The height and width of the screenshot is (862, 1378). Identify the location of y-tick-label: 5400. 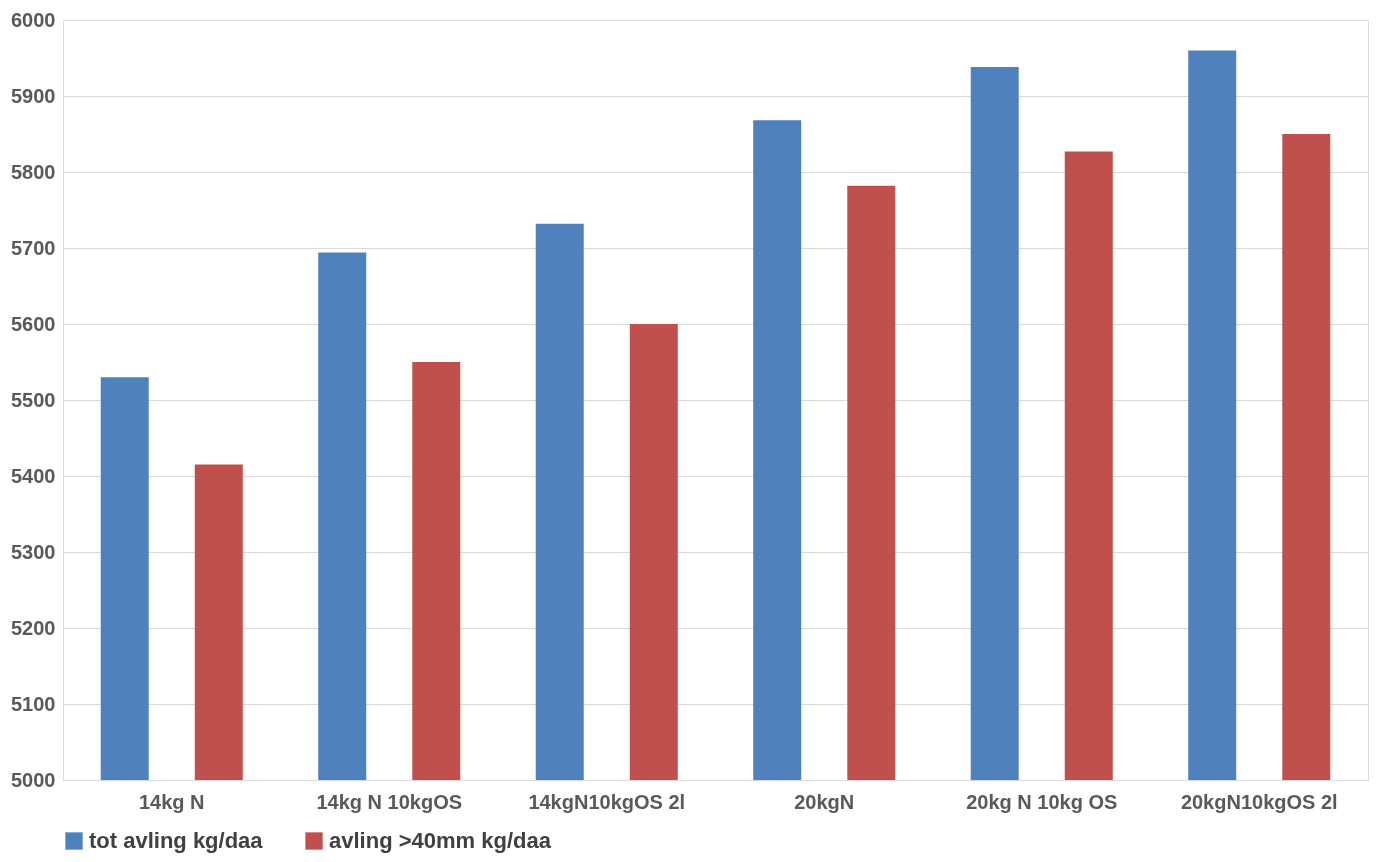
(33, 475).